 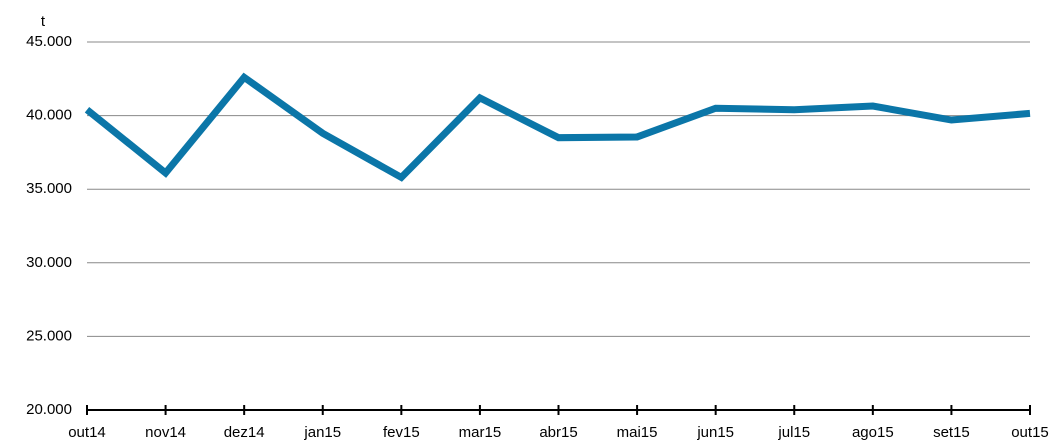 What do you see at coordinates (49, 188) in the screenshot?
I see `y-tick-label: 35.000` at bounding box center [49, 188].